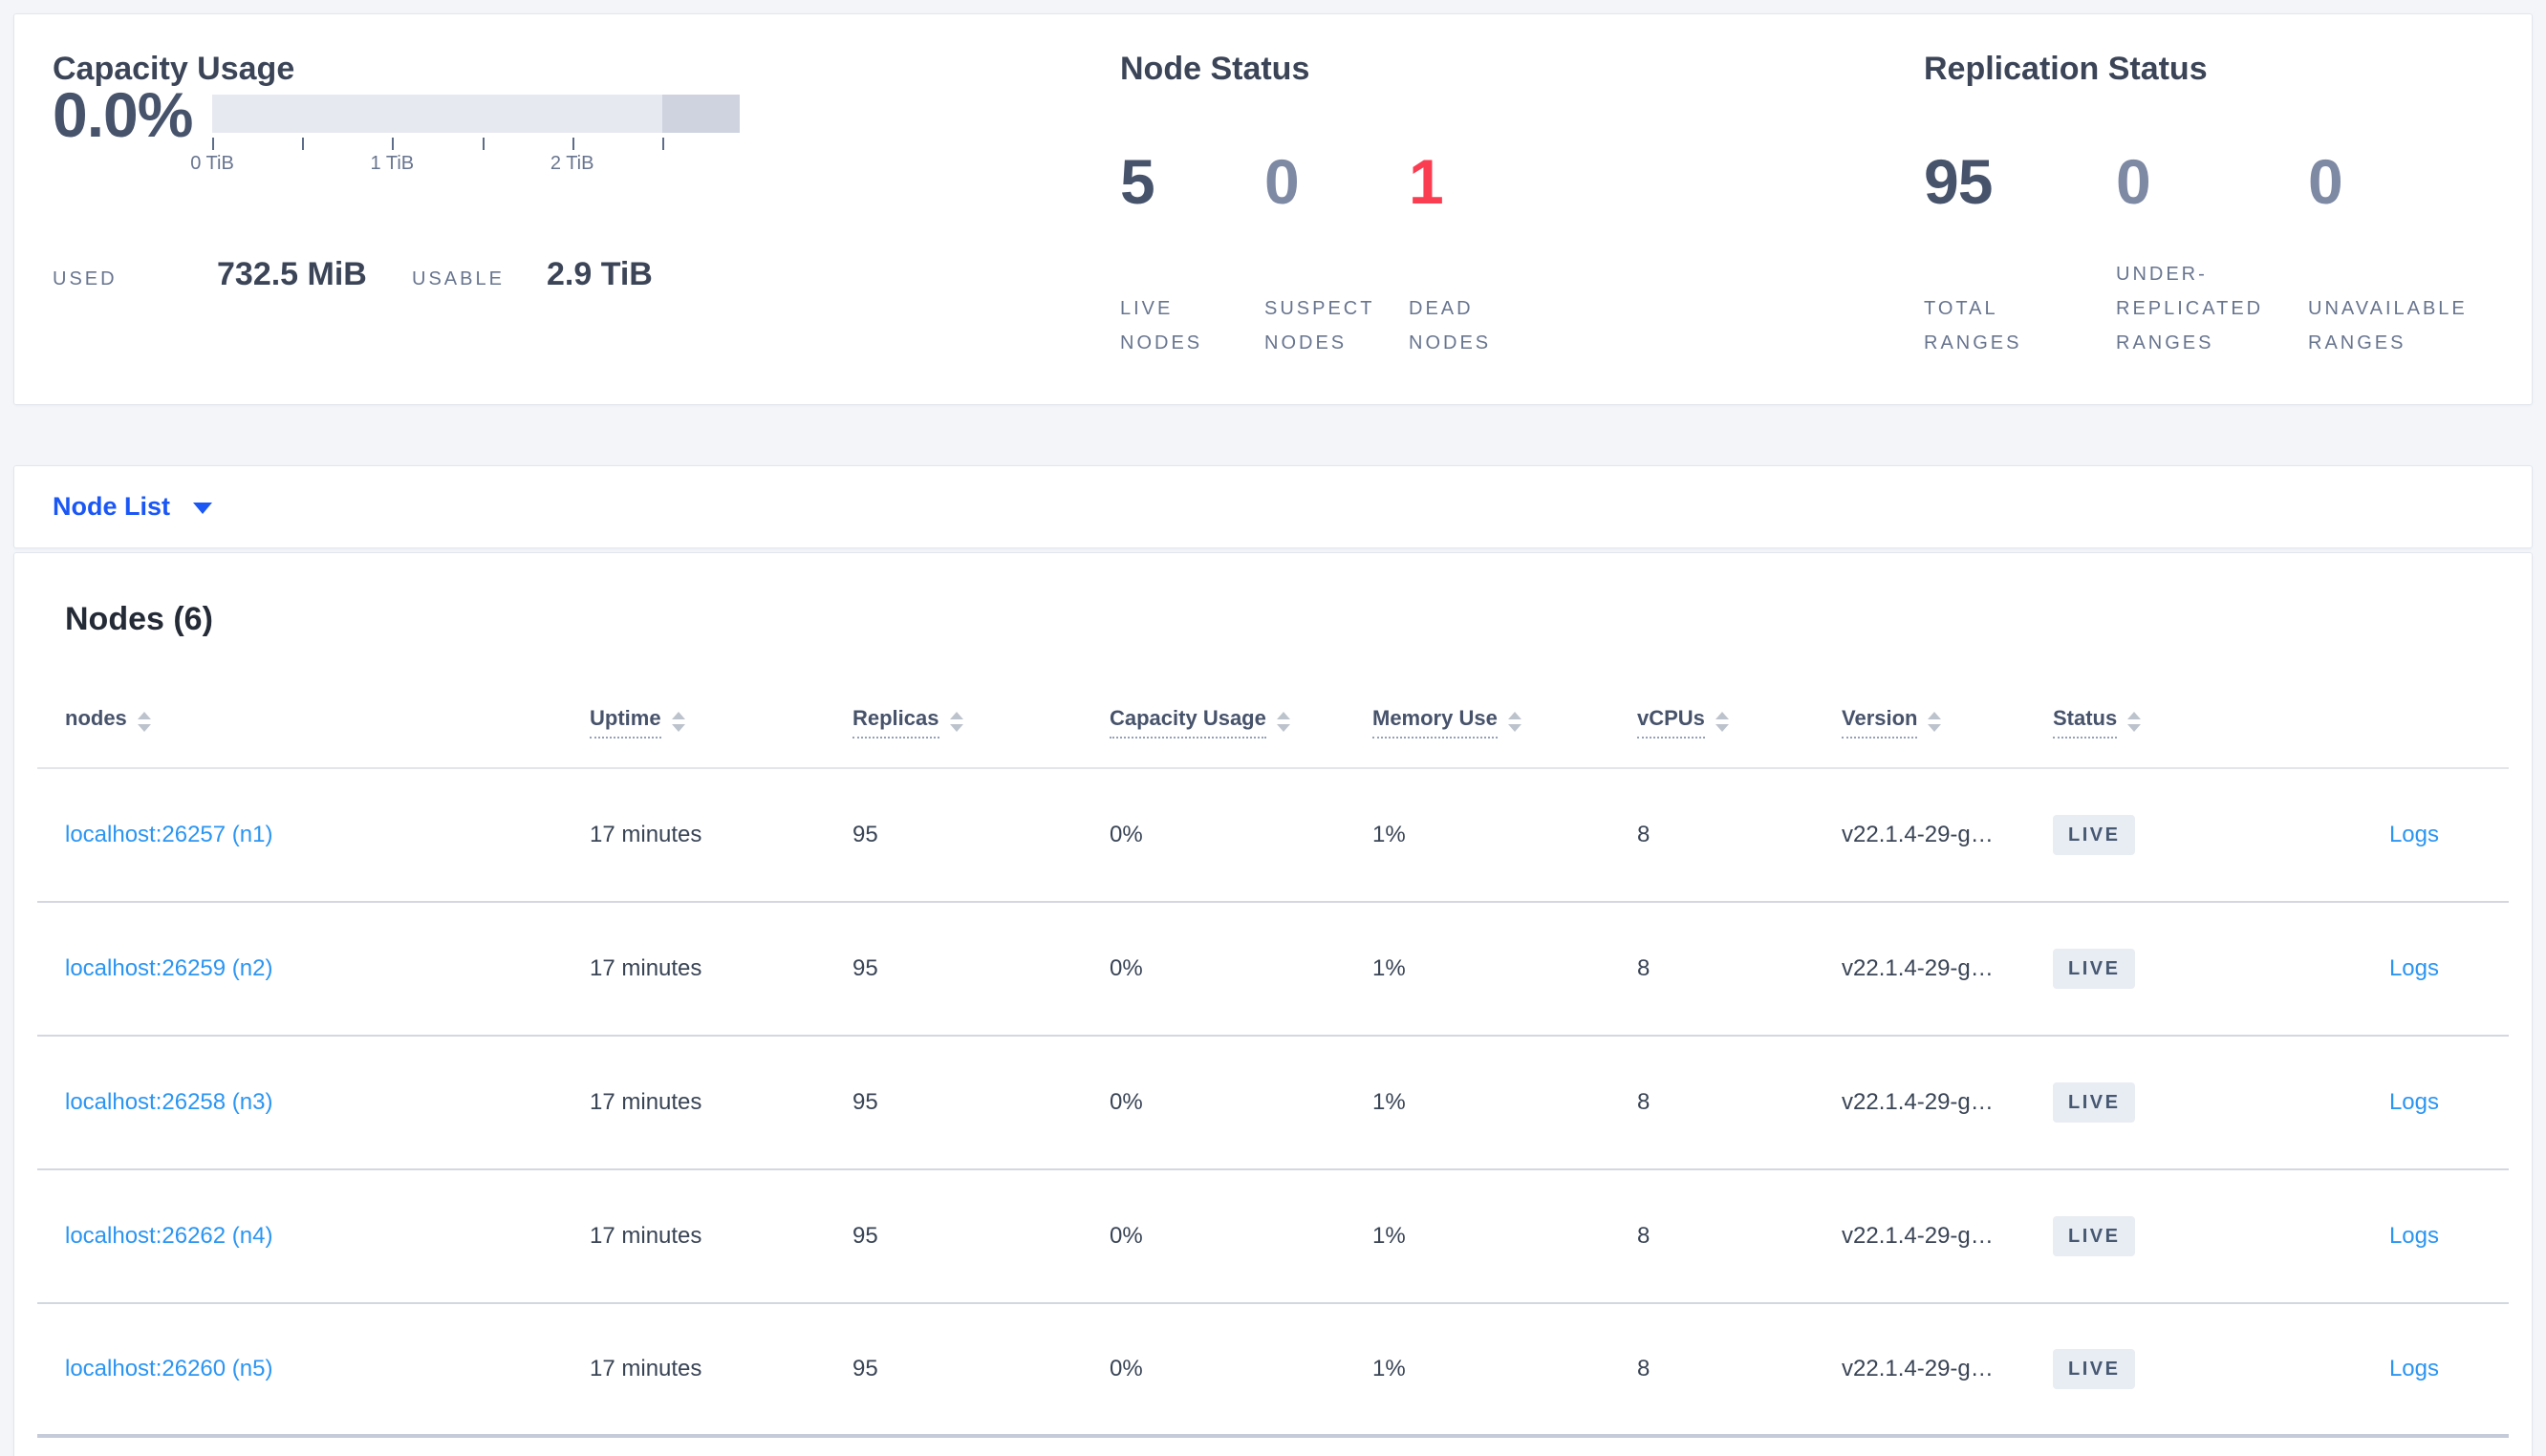 The height and width of the screenshot is (1456, 2546). I want to click on column-header-capacity-usage: Capacity Usage, so click(1241, 723).